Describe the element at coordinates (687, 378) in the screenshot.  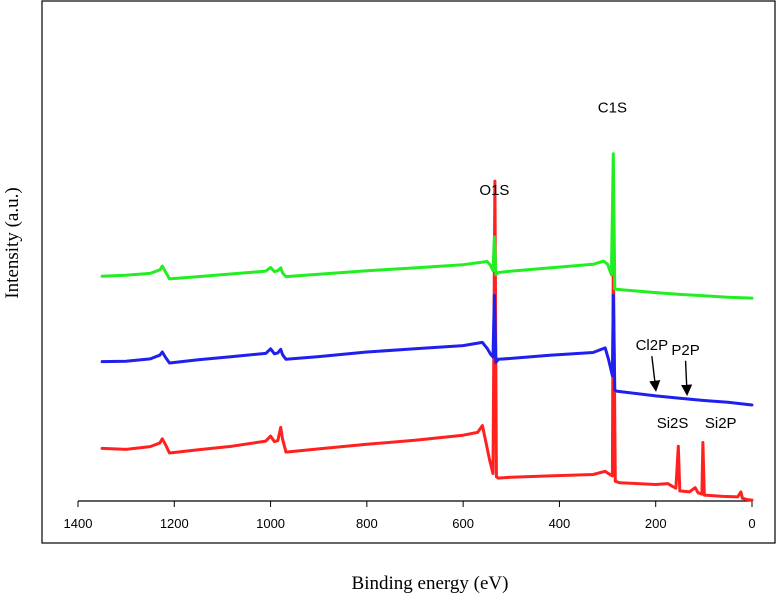
I see `peak-arrow-p2p` at that location.